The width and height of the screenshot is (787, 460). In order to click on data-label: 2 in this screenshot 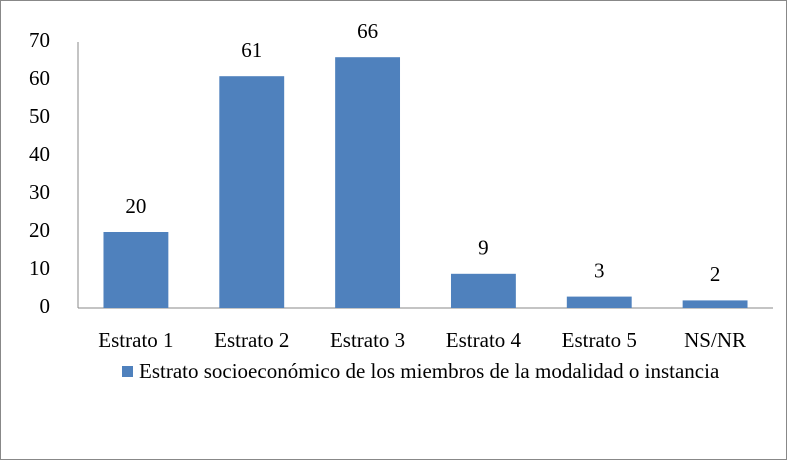, I will do `click(715, 274)`.